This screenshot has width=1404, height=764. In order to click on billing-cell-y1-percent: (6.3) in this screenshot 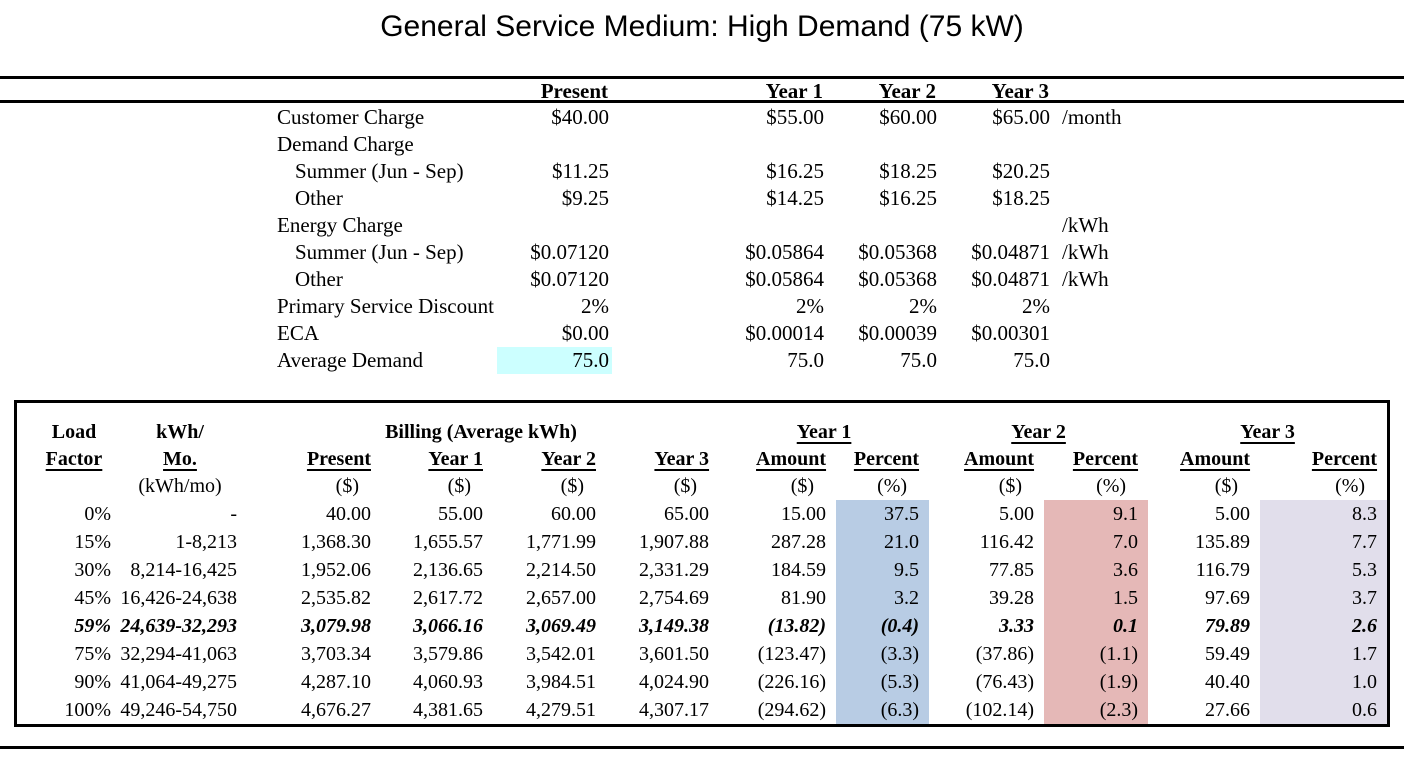, I will do `click(883, 710)`.